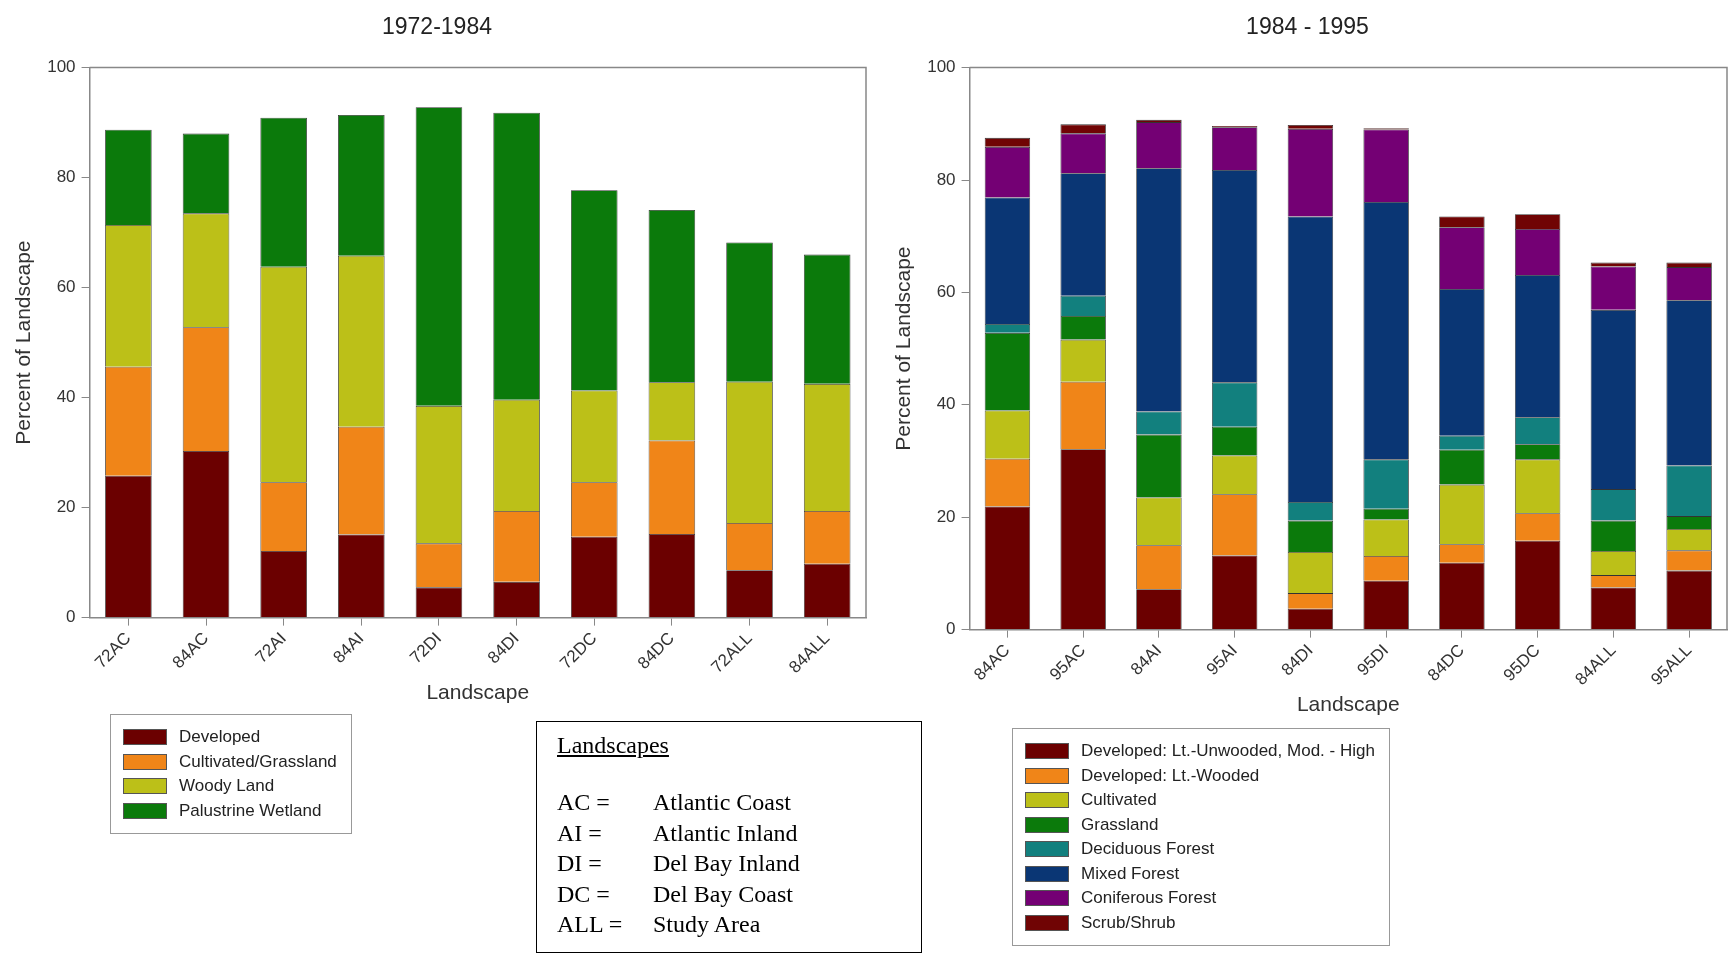 Image resolution: width=1731 pixels, height=966 pixels. I want to click on legend-label: Cultivated/Grassland, so click(258, 761).